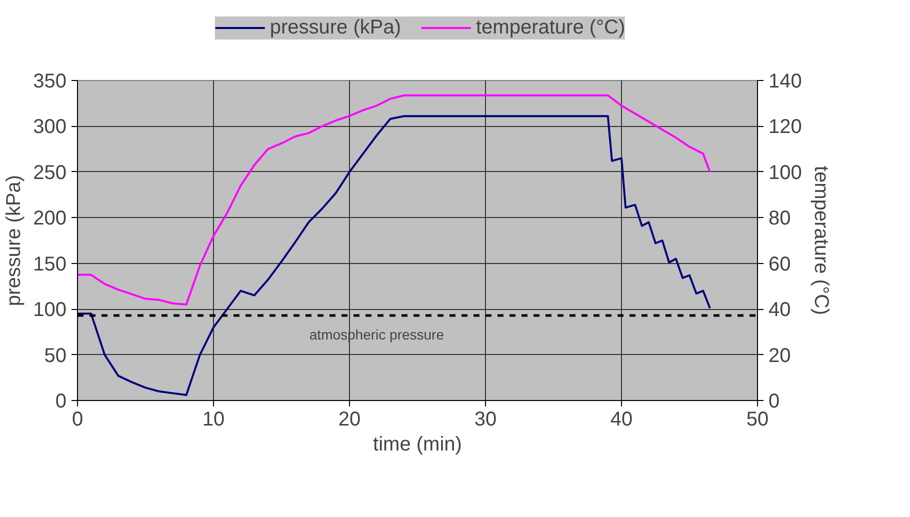  What do you see at coordinates (78, 419) in the screenshot?
I see `x-tick-label: 0` at bounding box center [78, 419].